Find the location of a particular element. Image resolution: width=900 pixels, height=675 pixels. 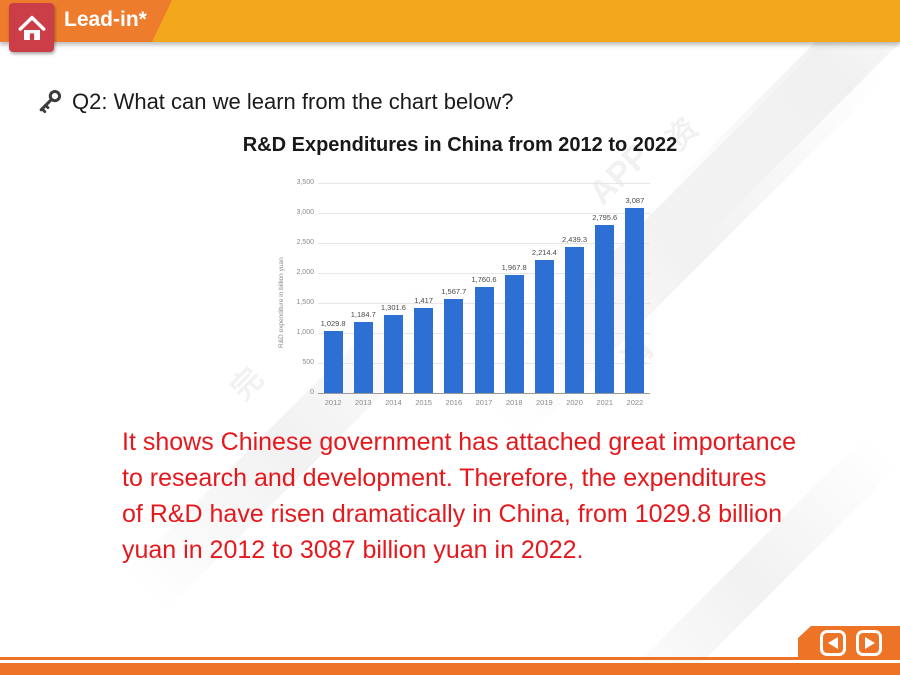

y-tick-label: 1,500 is located at coordinates (305, 302).